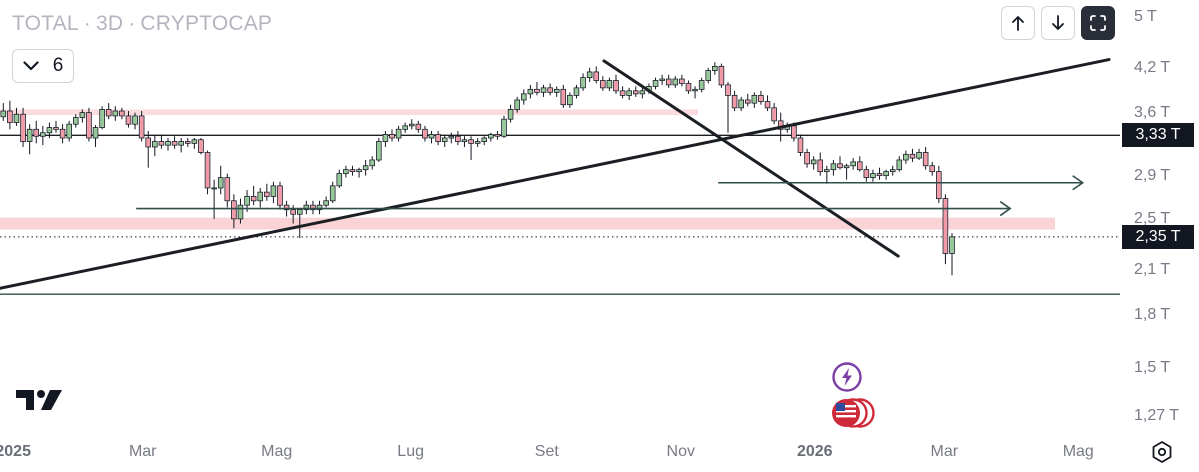 This screenshot has width=1199, height=472. I want to click on fullscreen-button, so click(1098, 23).